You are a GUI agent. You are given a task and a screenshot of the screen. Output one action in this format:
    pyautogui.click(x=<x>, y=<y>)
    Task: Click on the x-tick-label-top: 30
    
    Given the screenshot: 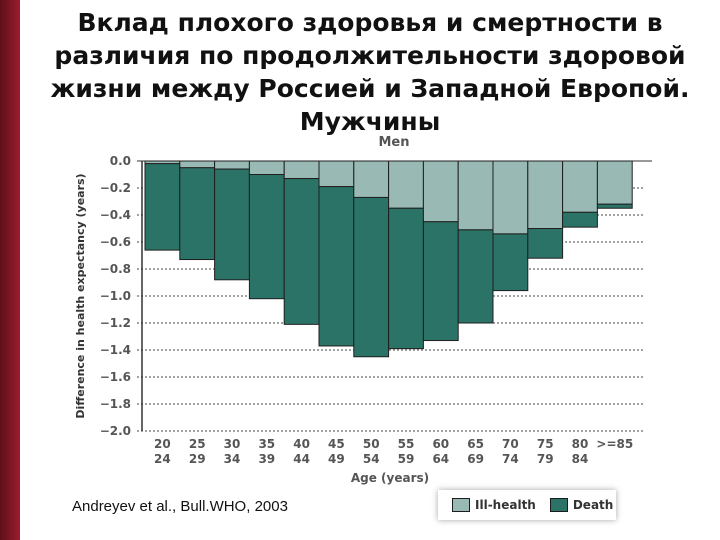 What is the action you would take?
    pyautogui.click(x=232, y=444)
    